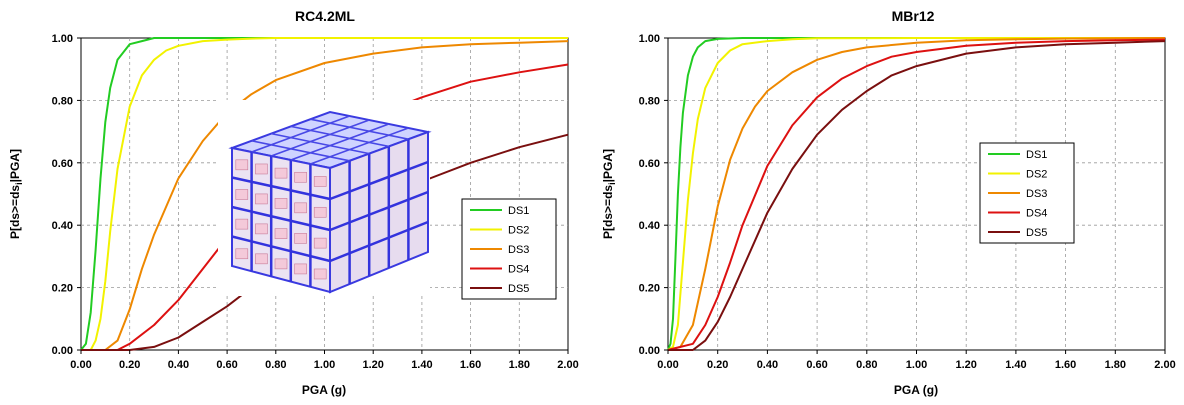 This screenshot has height=405, width=1184. I want to click on building-model-image, so click(325, 198).